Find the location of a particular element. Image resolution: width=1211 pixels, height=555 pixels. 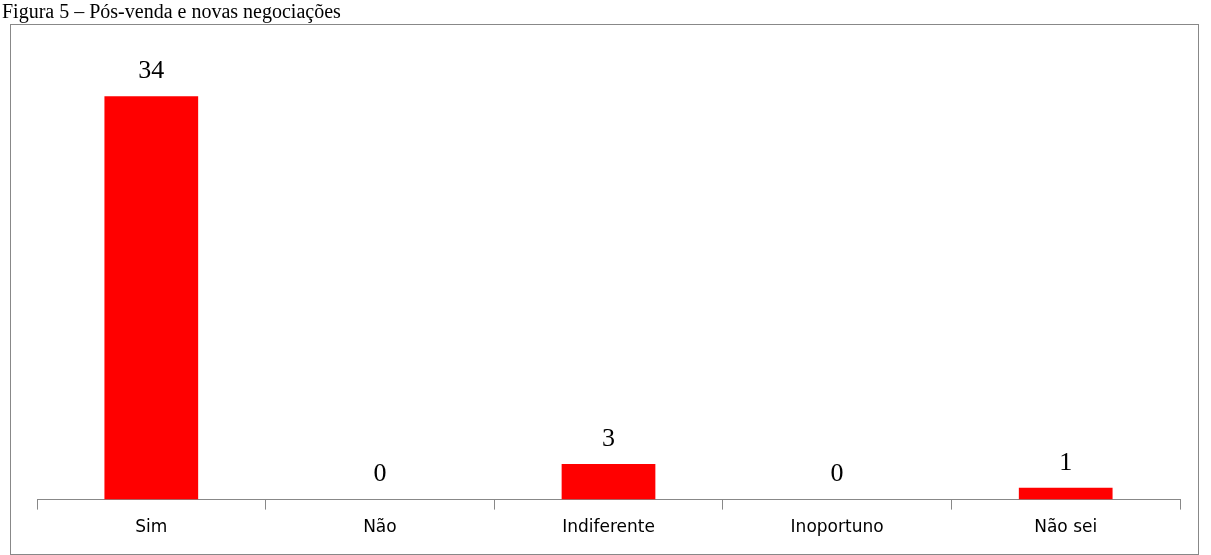

data-label: 3 is located at coordinates (608, 437).